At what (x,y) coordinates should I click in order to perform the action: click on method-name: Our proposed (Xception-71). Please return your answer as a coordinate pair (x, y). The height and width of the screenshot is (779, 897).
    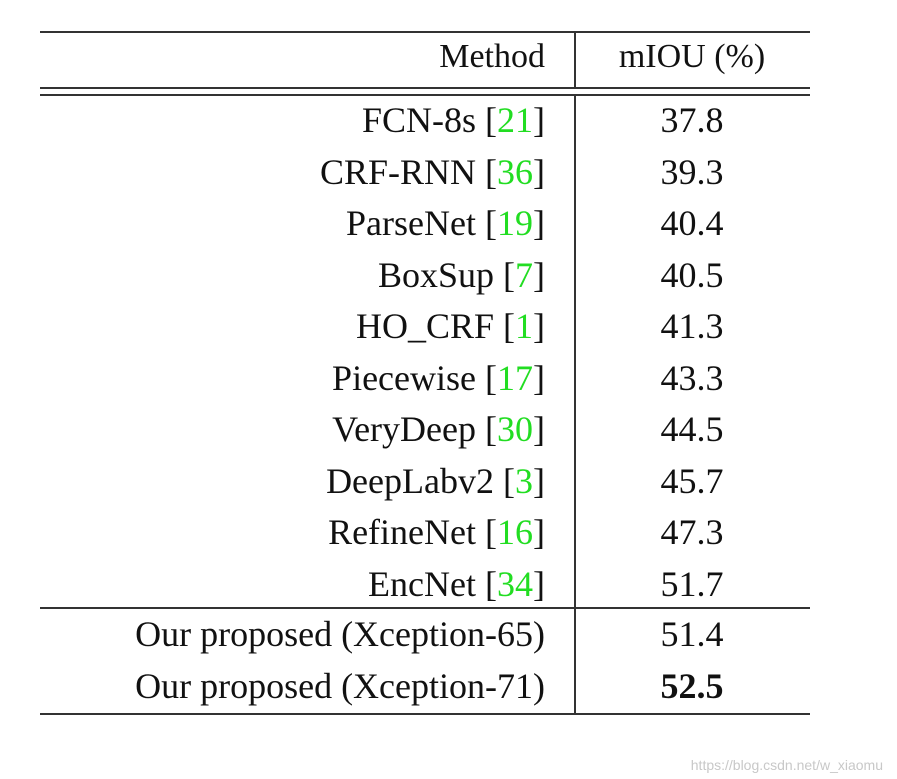
    Looking at the image, I should click on (340, 686).